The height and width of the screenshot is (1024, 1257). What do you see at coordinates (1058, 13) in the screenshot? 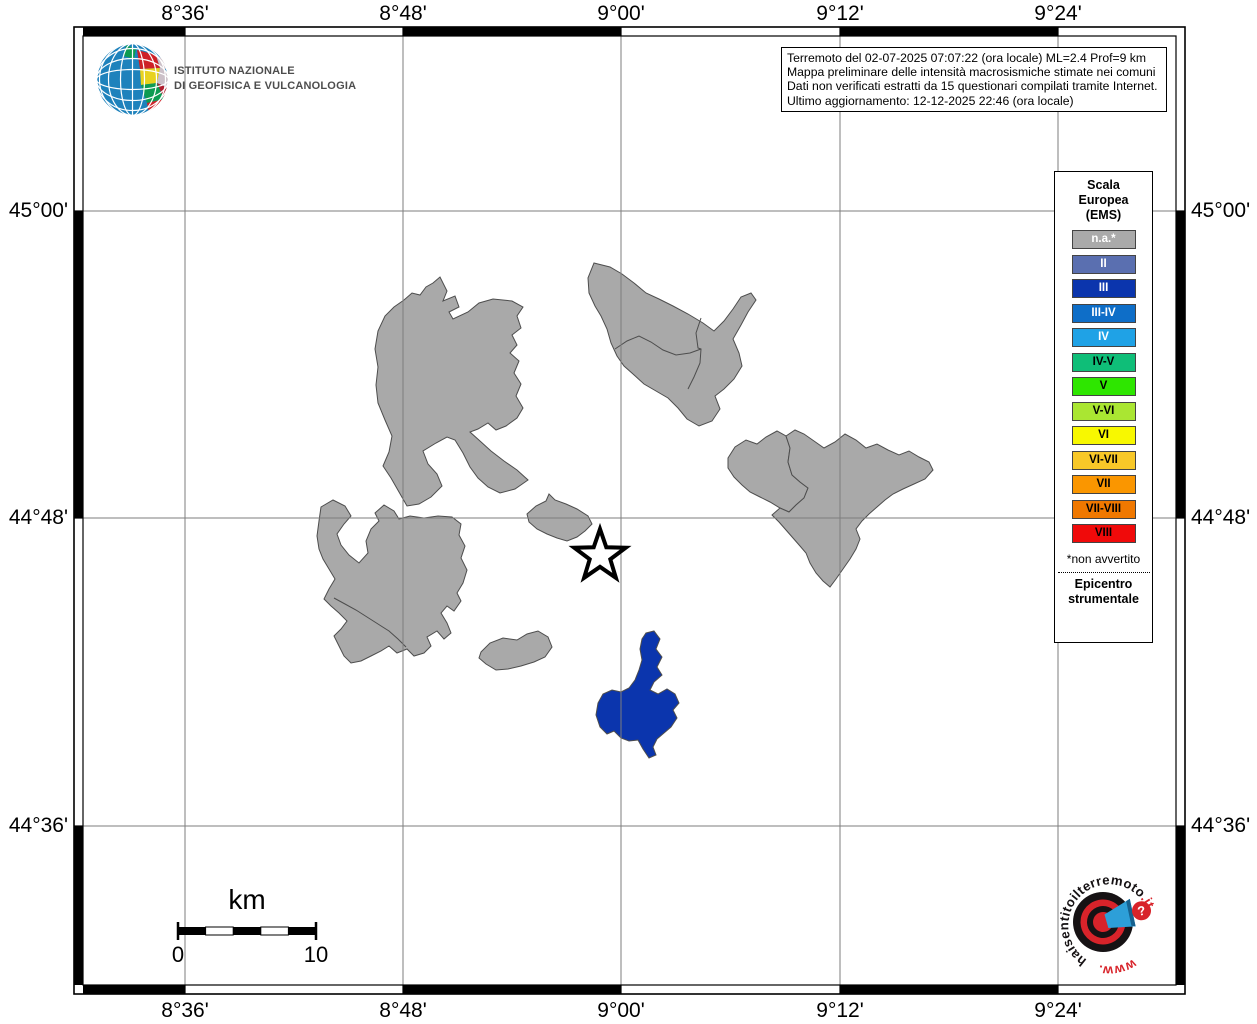
I see `x-tick-top-5: 9°24'` at bounding box center [1058, 13].